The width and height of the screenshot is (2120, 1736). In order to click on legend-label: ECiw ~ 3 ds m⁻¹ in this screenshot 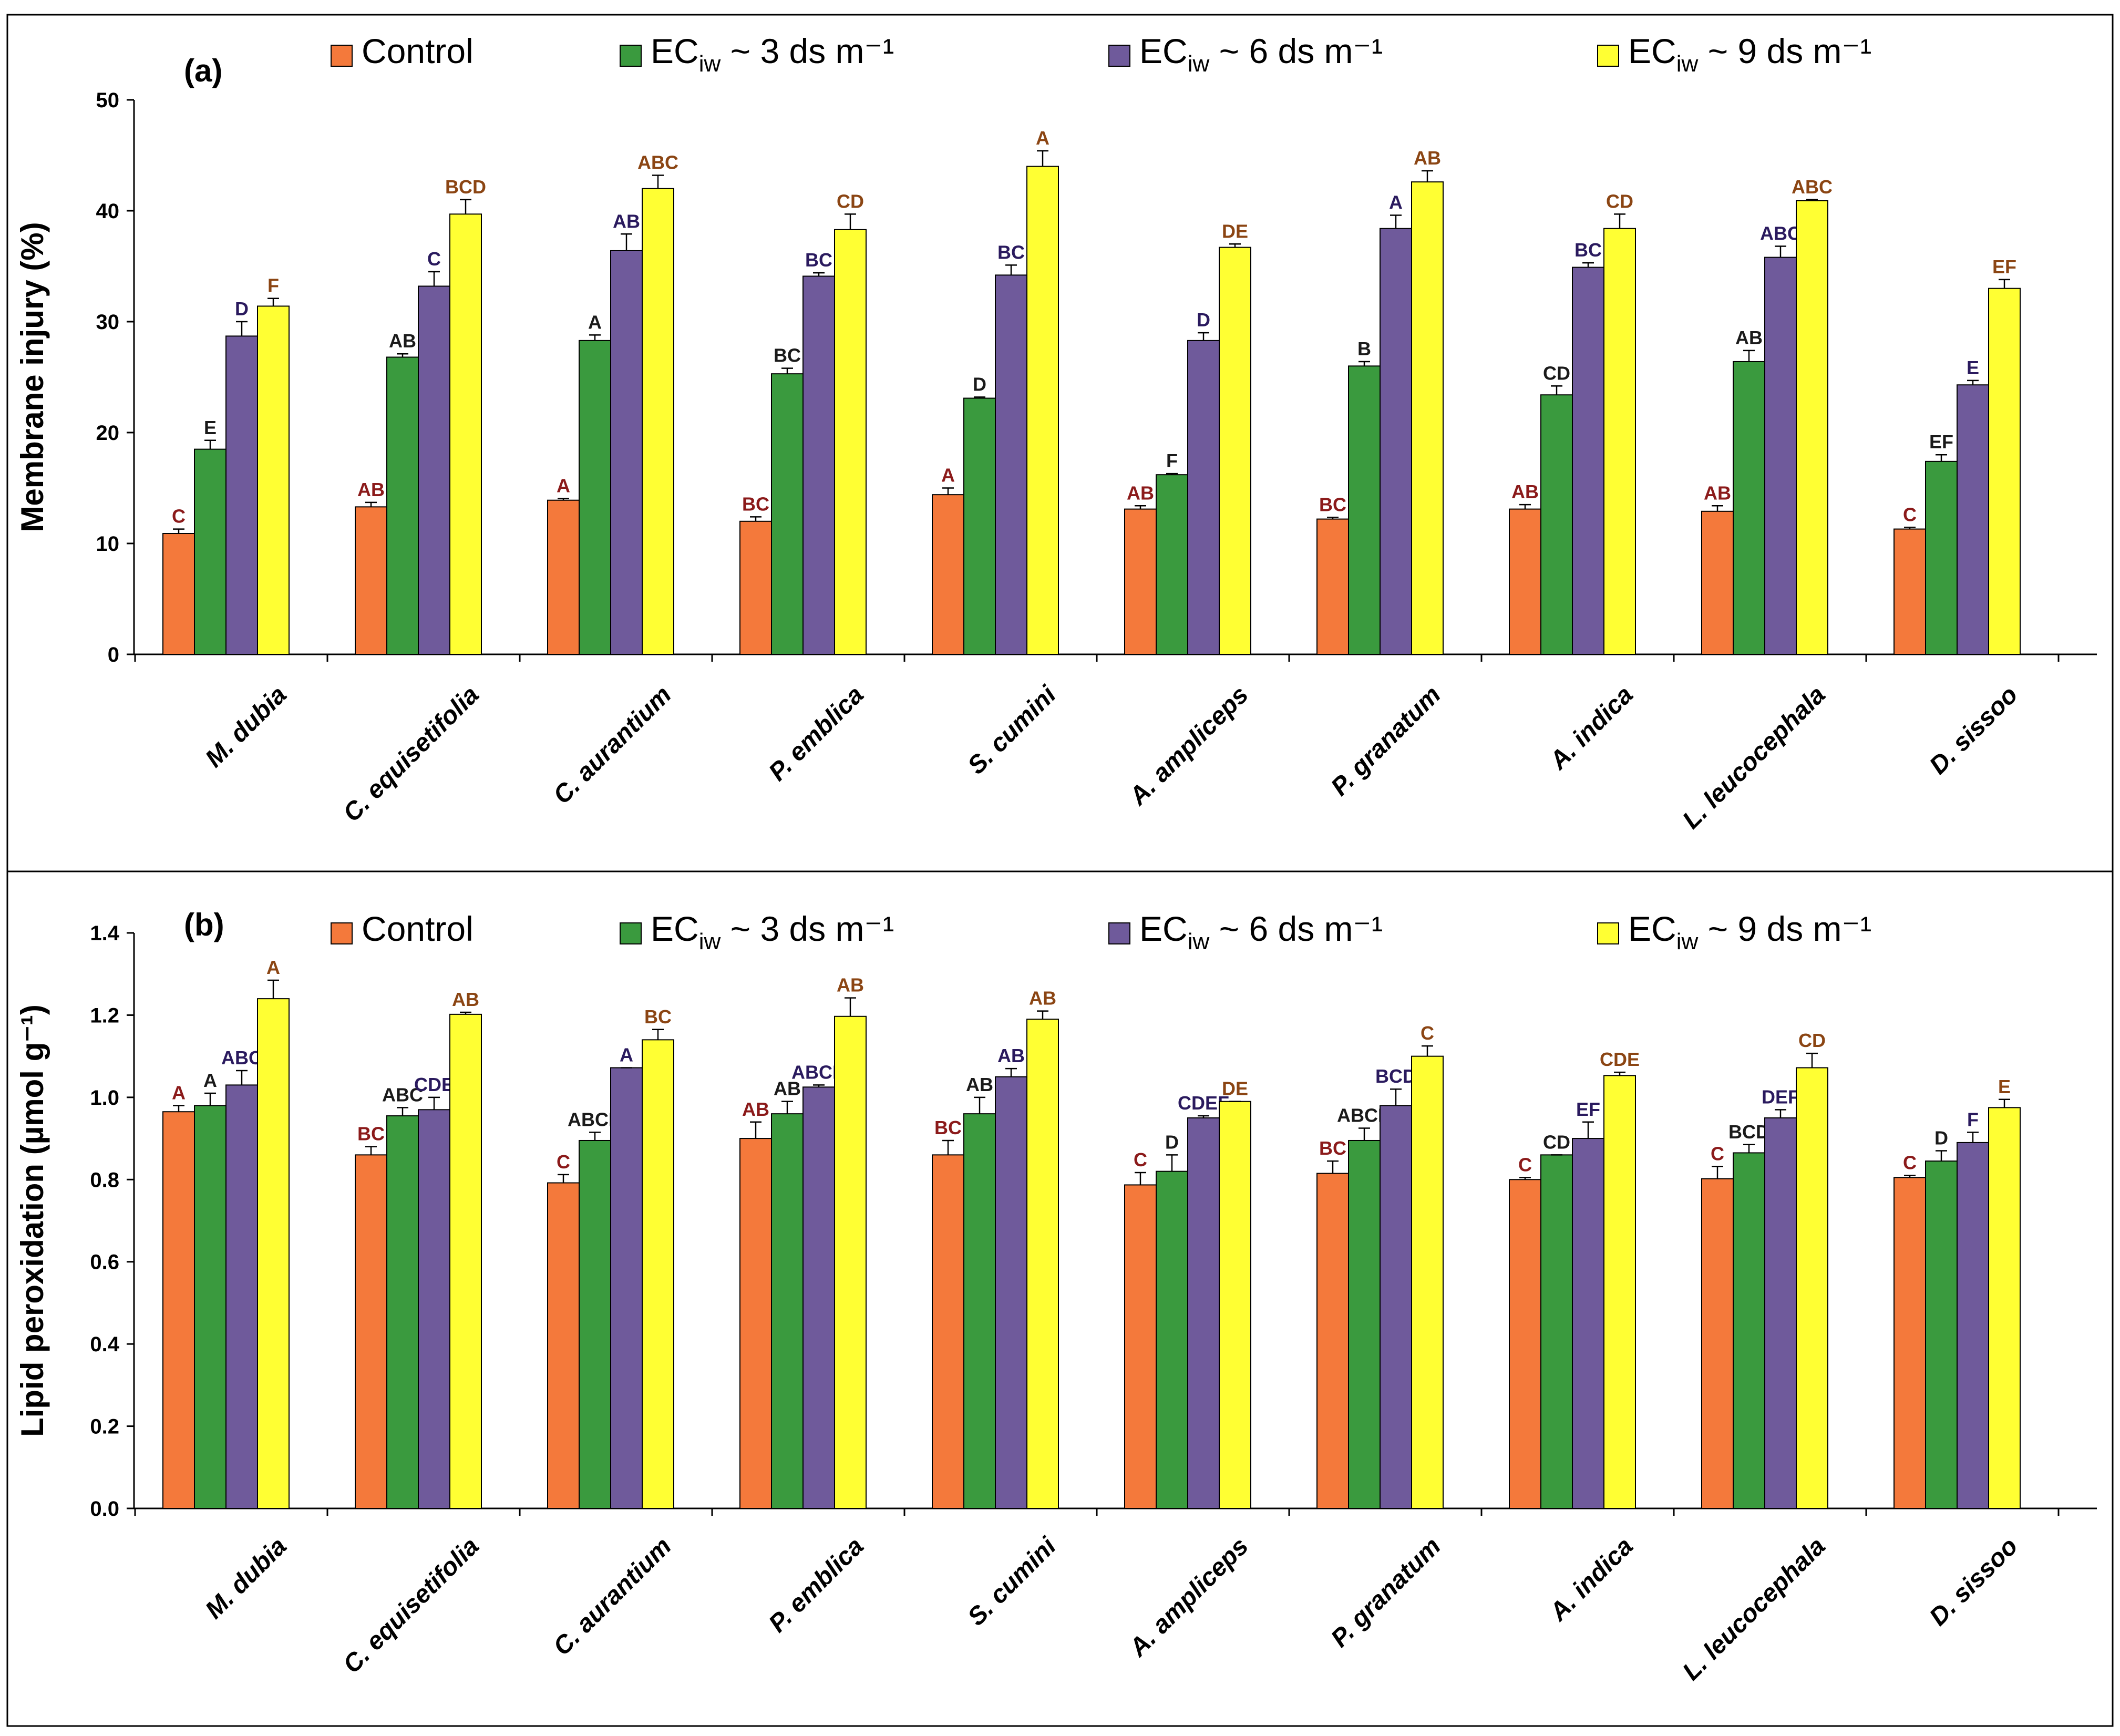, I will do `click(773, 932)`.